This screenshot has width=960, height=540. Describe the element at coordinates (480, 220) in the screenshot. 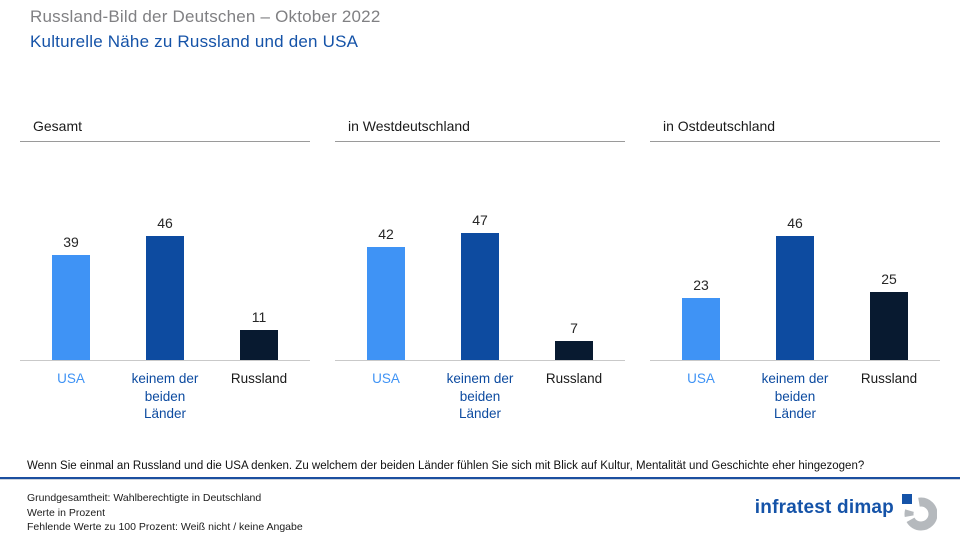

I see `bar-value: 47` at that location.